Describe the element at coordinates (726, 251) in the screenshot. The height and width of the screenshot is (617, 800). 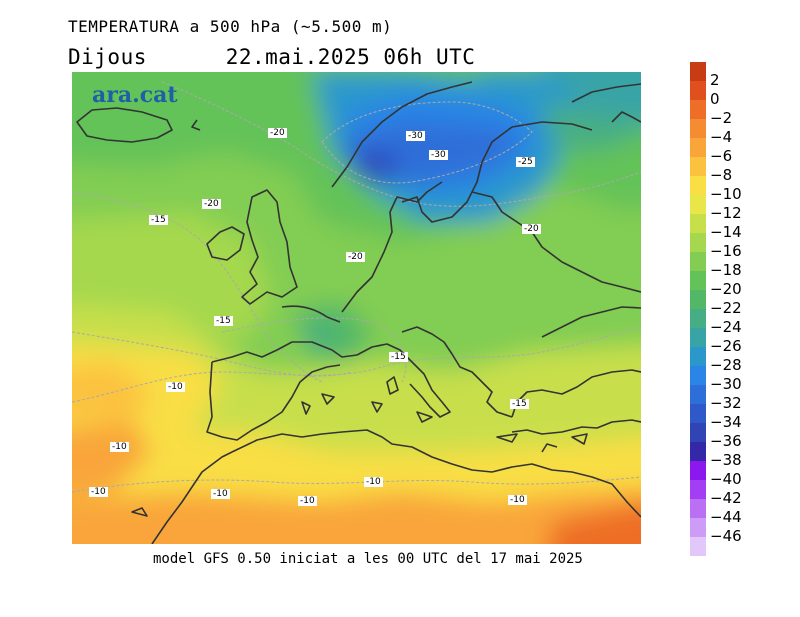
I see `legend-tick-label: −16` at that location.